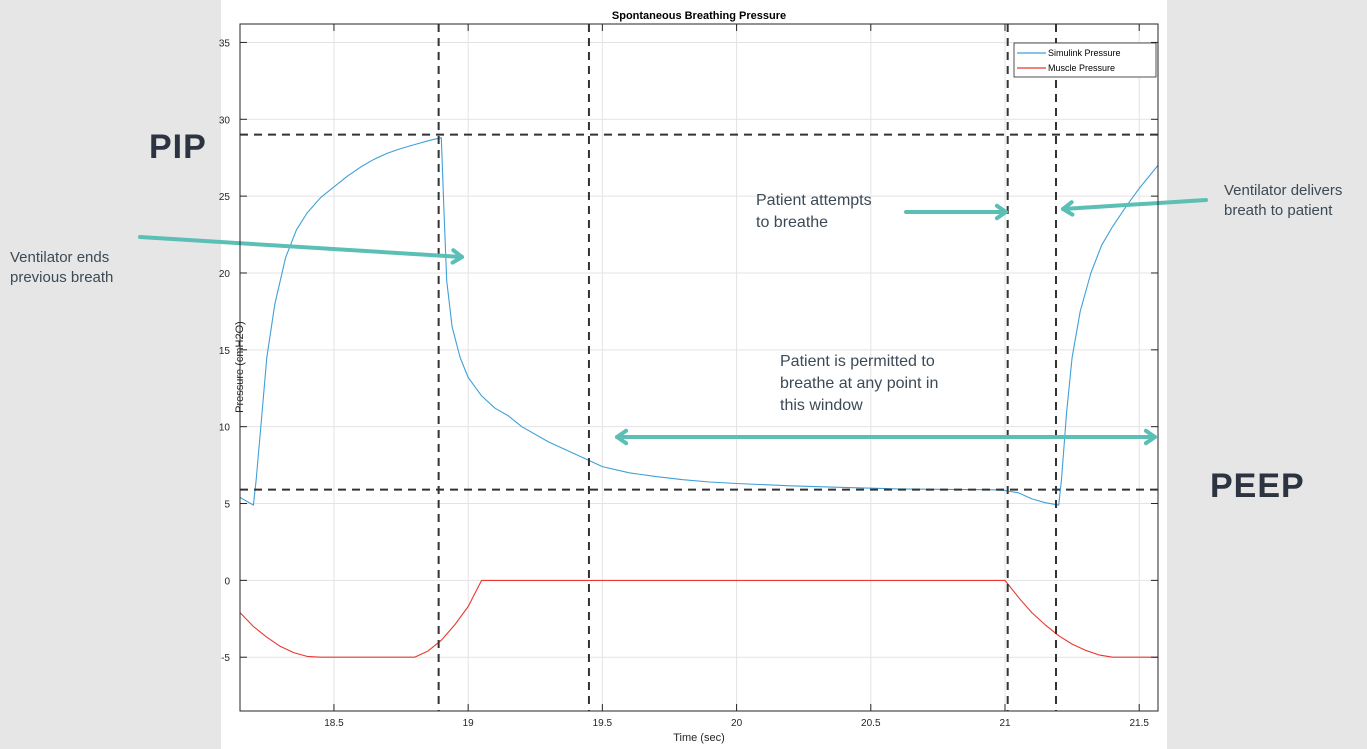 The height and width of the screenshot is (749, 1367). Describe the element at coordinates (857, 361) in the screenshot. I see `annotation-line: Patient is permitted to` at that location.